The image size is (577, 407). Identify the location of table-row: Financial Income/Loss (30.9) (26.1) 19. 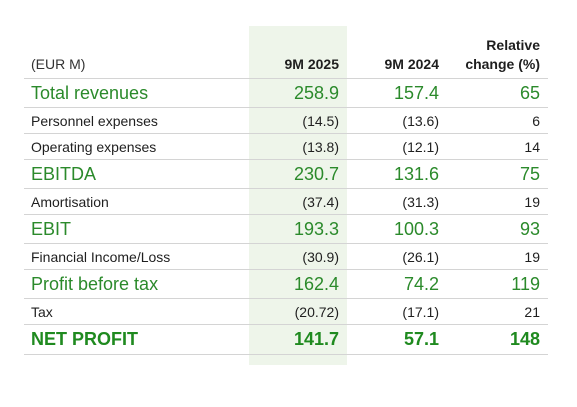
(286, 256).